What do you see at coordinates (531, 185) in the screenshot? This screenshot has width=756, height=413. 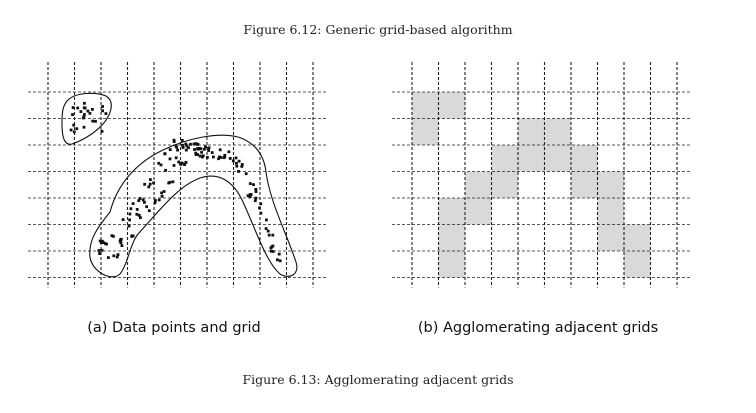 I see `filled-grid-cells` at bounding box center [531, 185].